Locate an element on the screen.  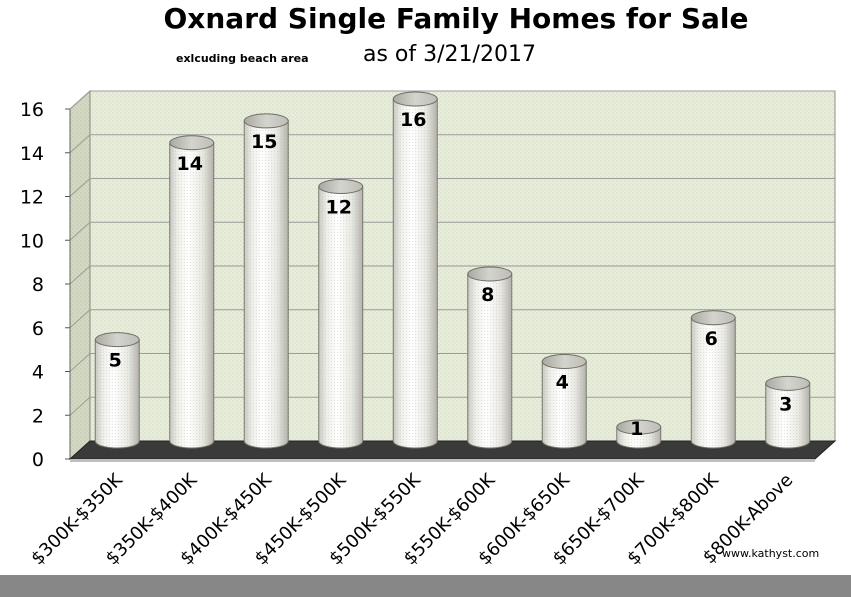
chart-subtitle-date: as of 3/21/2017 is located at coordinates (449, 54).